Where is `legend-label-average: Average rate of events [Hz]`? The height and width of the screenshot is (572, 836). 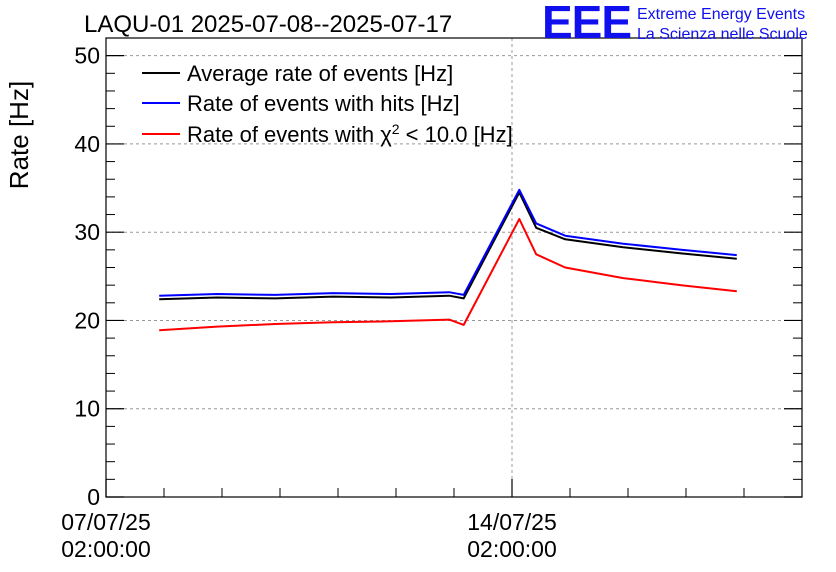 legend-label-average: Average rate of events [Hz] is located at coordinates (320, 73).